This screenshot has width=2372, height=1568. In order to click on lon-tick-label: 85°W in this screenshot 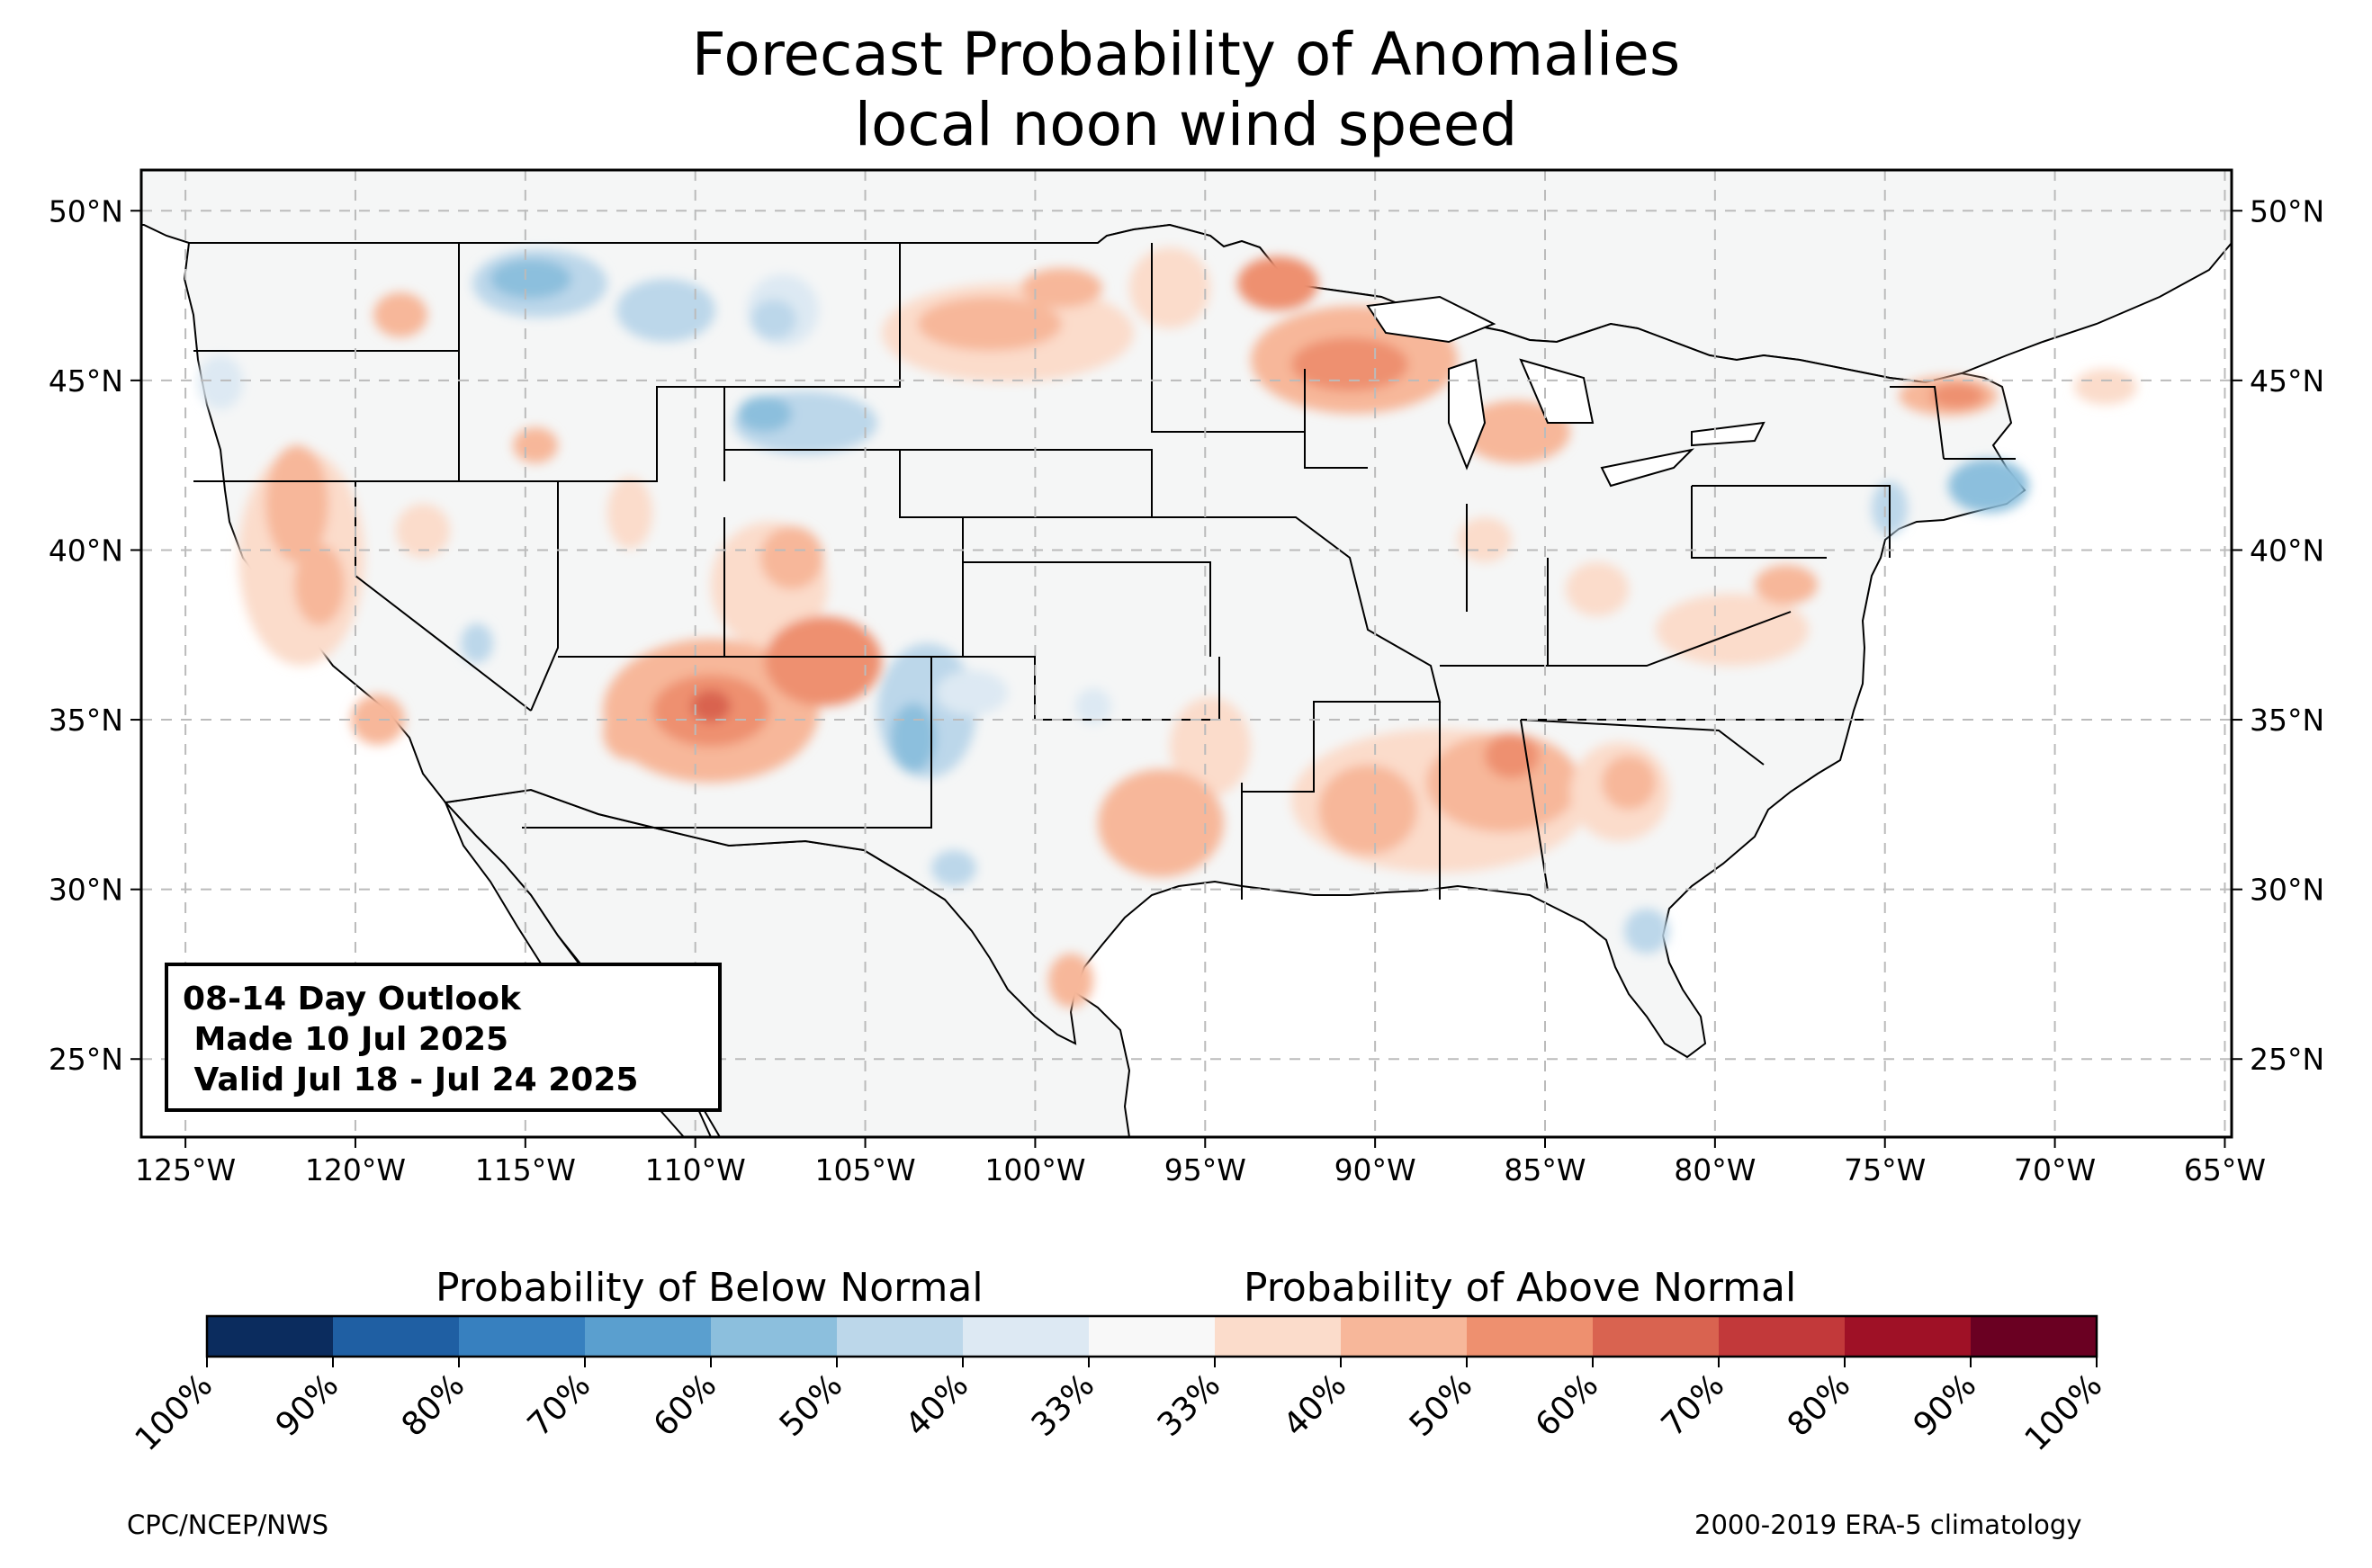, I will do `click(1545, 1169)`.